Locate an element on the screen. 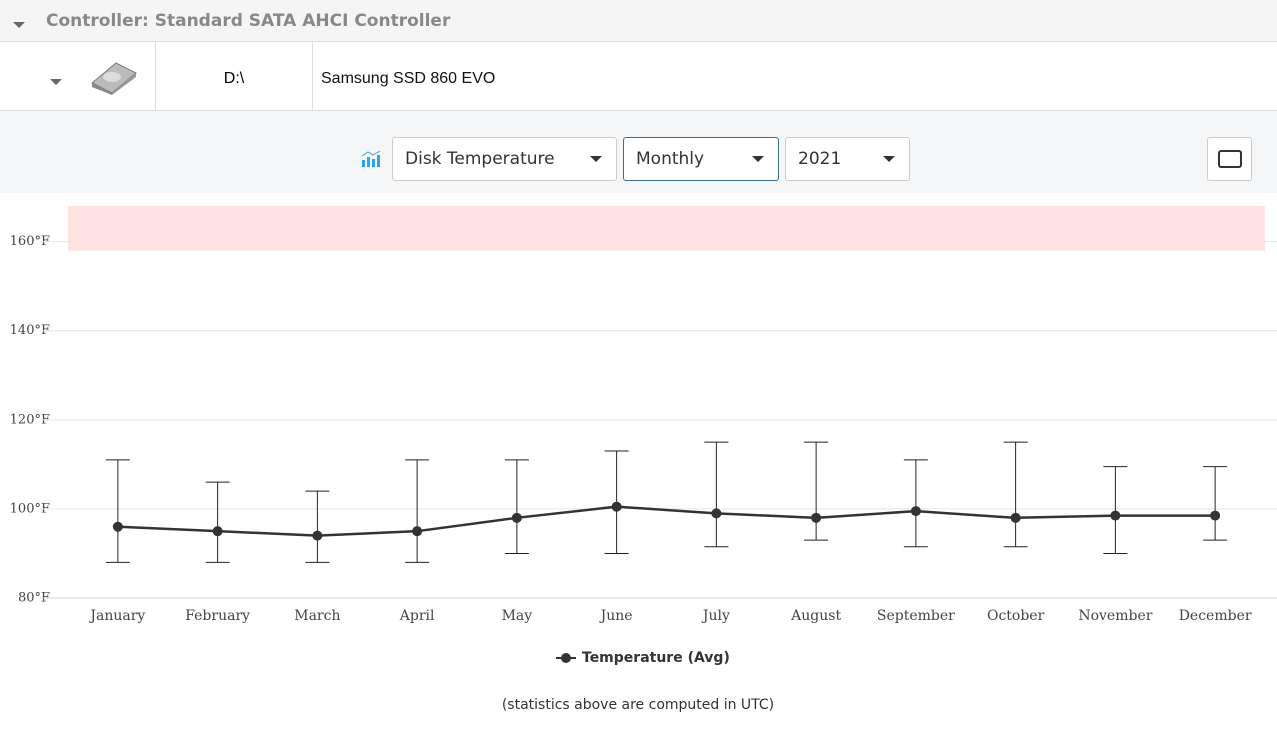  x-tick-label: October is located at coordinates (1016, 616).